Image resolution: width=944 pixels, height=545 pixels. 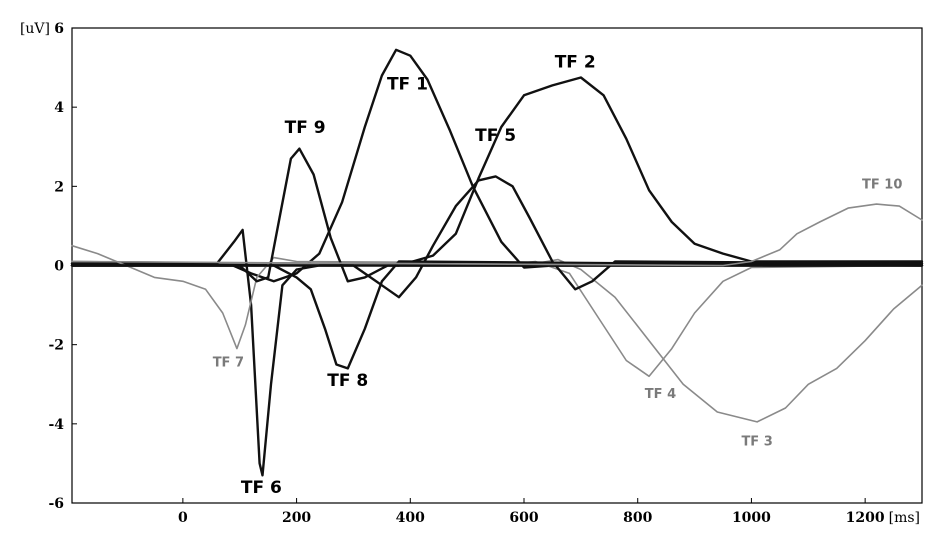 I want to click on y-axis-ticks: 6 4 2 0 -2 -4 -6, so click(x=62, y=266).